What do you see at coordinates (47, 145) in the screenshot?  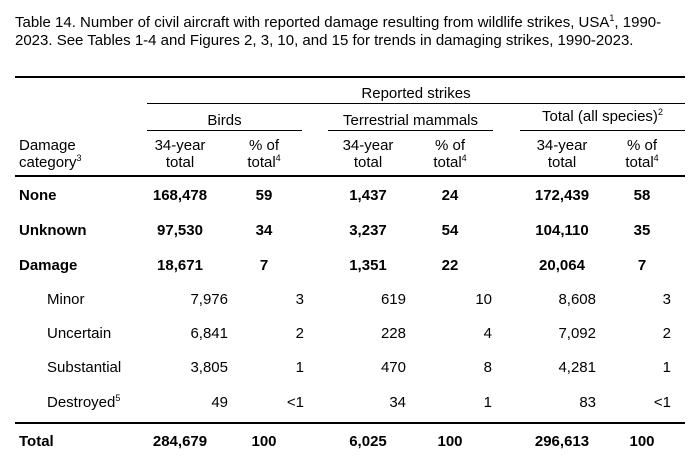 I see `damage-category-line1: Damage` at bounding box center [47, 145].